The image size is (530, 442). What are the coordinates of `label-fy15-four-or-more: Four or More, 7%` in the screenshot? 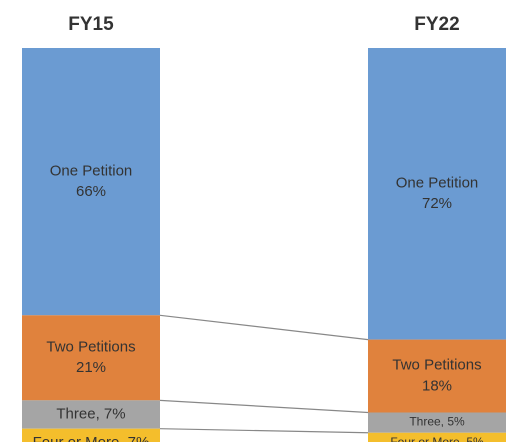 It's located at (91, 438).